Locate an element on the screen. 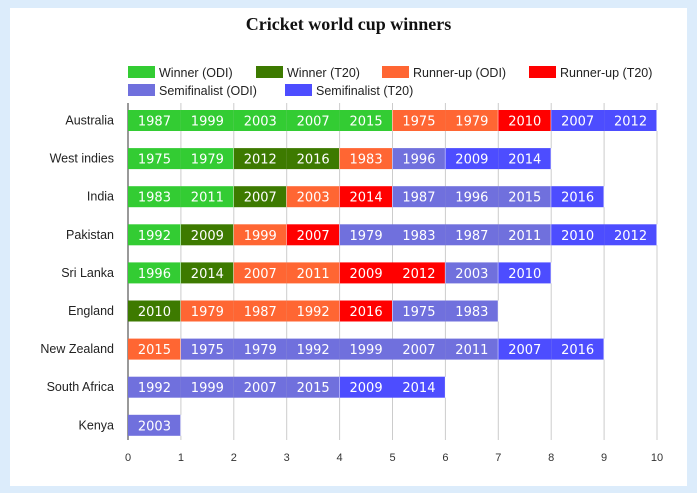 The height and width of the screenshot is (493, 697). x-tick-label-0: 0 is located at coordinates (128, 458).